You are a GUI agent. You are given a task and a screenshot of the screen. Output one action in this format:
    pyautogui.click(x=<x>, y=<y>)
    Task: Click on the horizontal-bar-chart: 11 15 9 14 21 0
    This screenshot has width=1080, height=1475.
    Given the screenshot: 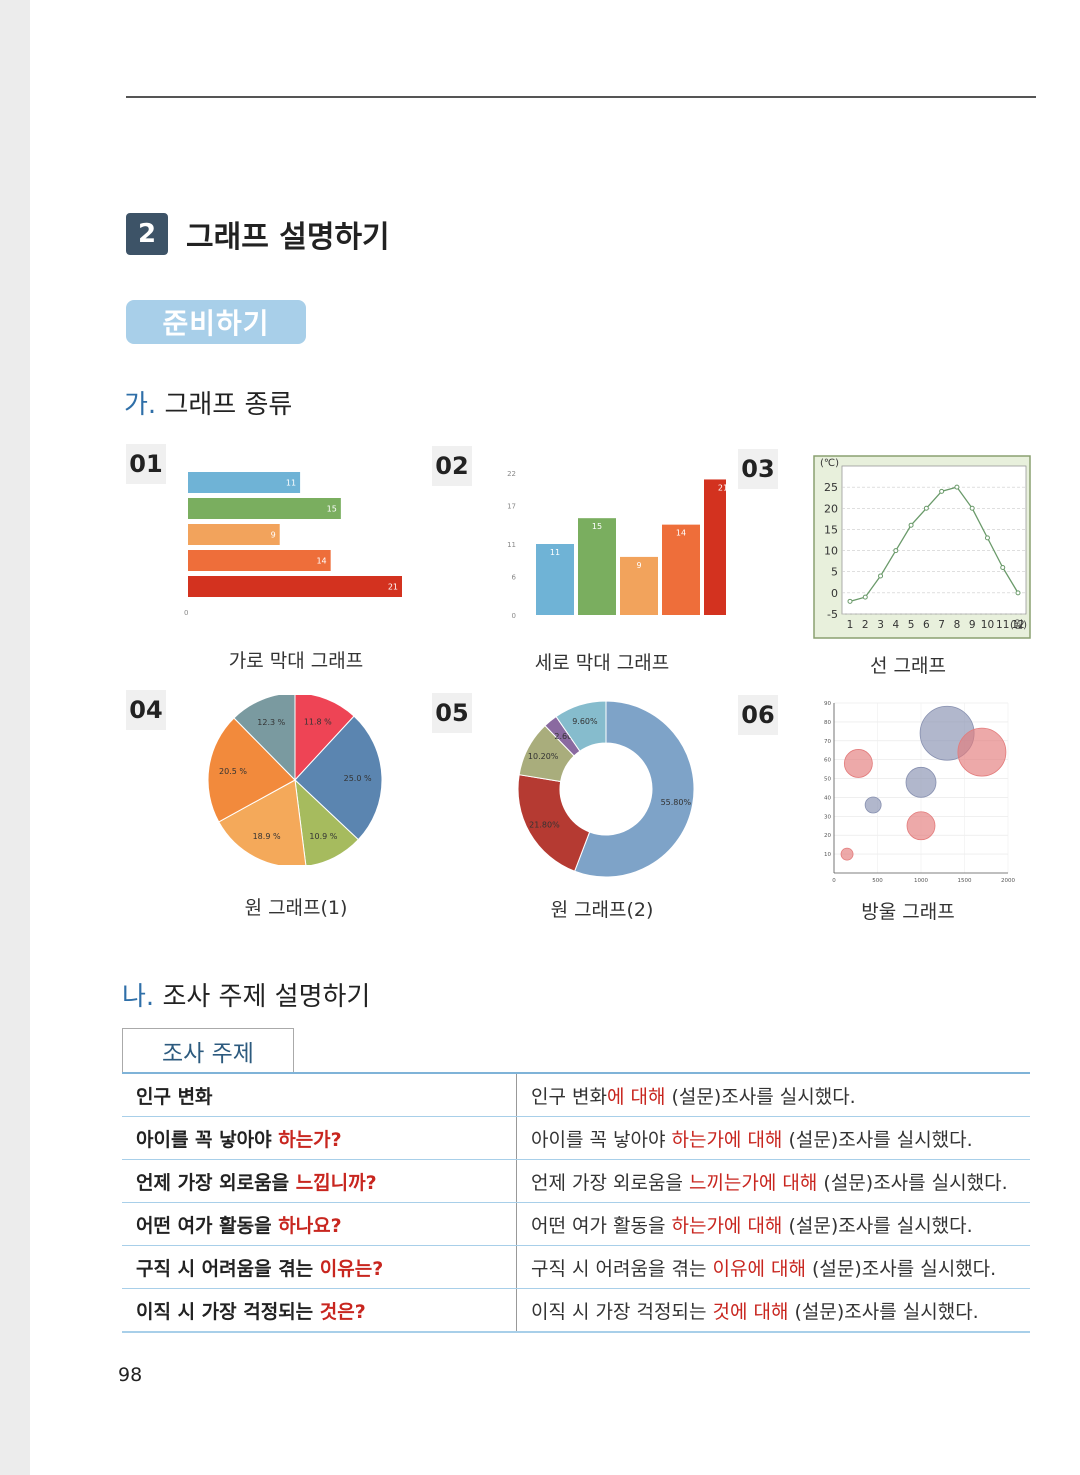 What is the action you would take?
    pyautogui.click(x=293, y=544)
    